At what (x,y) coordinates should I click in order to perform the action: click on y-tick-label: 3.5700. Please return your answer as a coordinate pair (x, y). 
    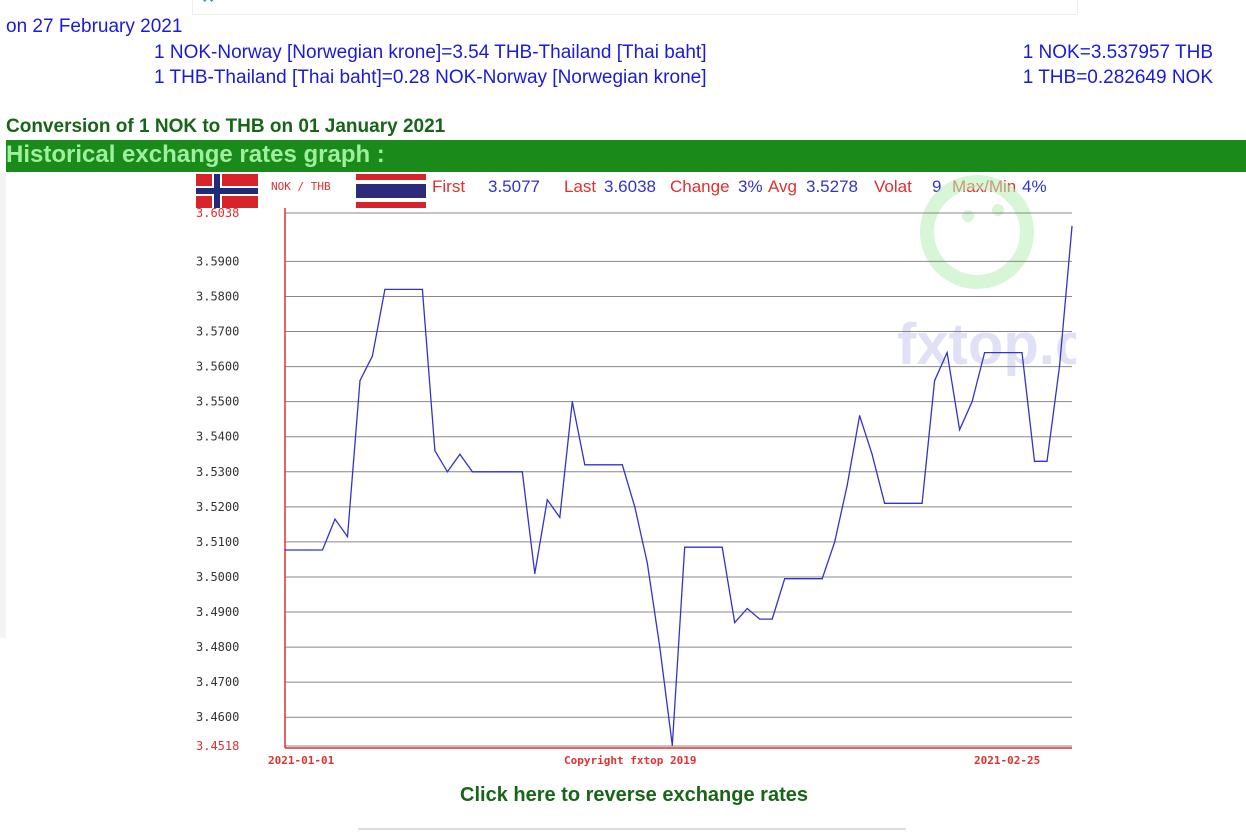
    Looking at the image, I should click on (217, 332).